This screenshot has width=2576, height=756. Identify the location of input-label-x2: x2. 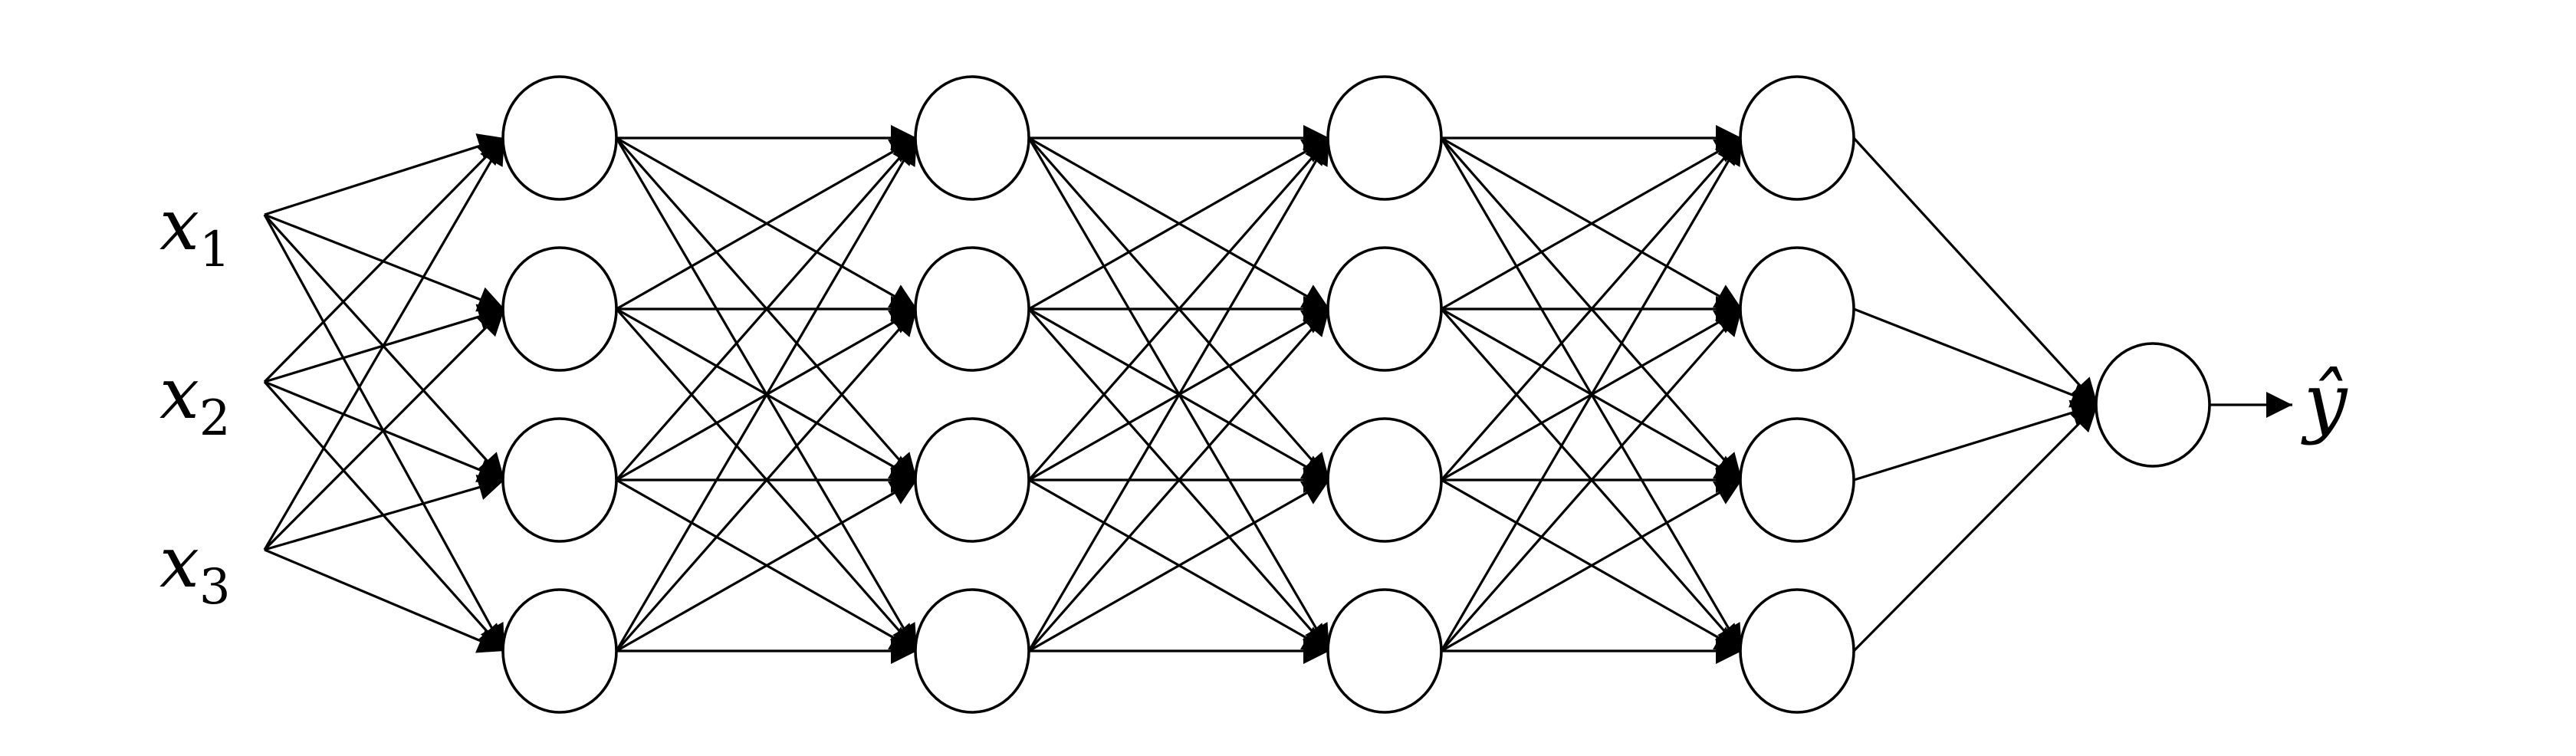
(195, 400).